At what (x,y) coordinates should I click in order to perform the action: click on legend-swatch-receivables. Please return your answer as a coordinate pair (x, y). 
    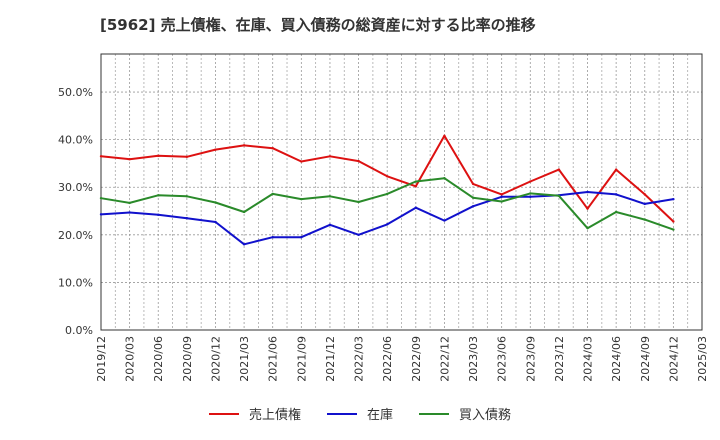
    Looking at the image, I should click on (223, 413).